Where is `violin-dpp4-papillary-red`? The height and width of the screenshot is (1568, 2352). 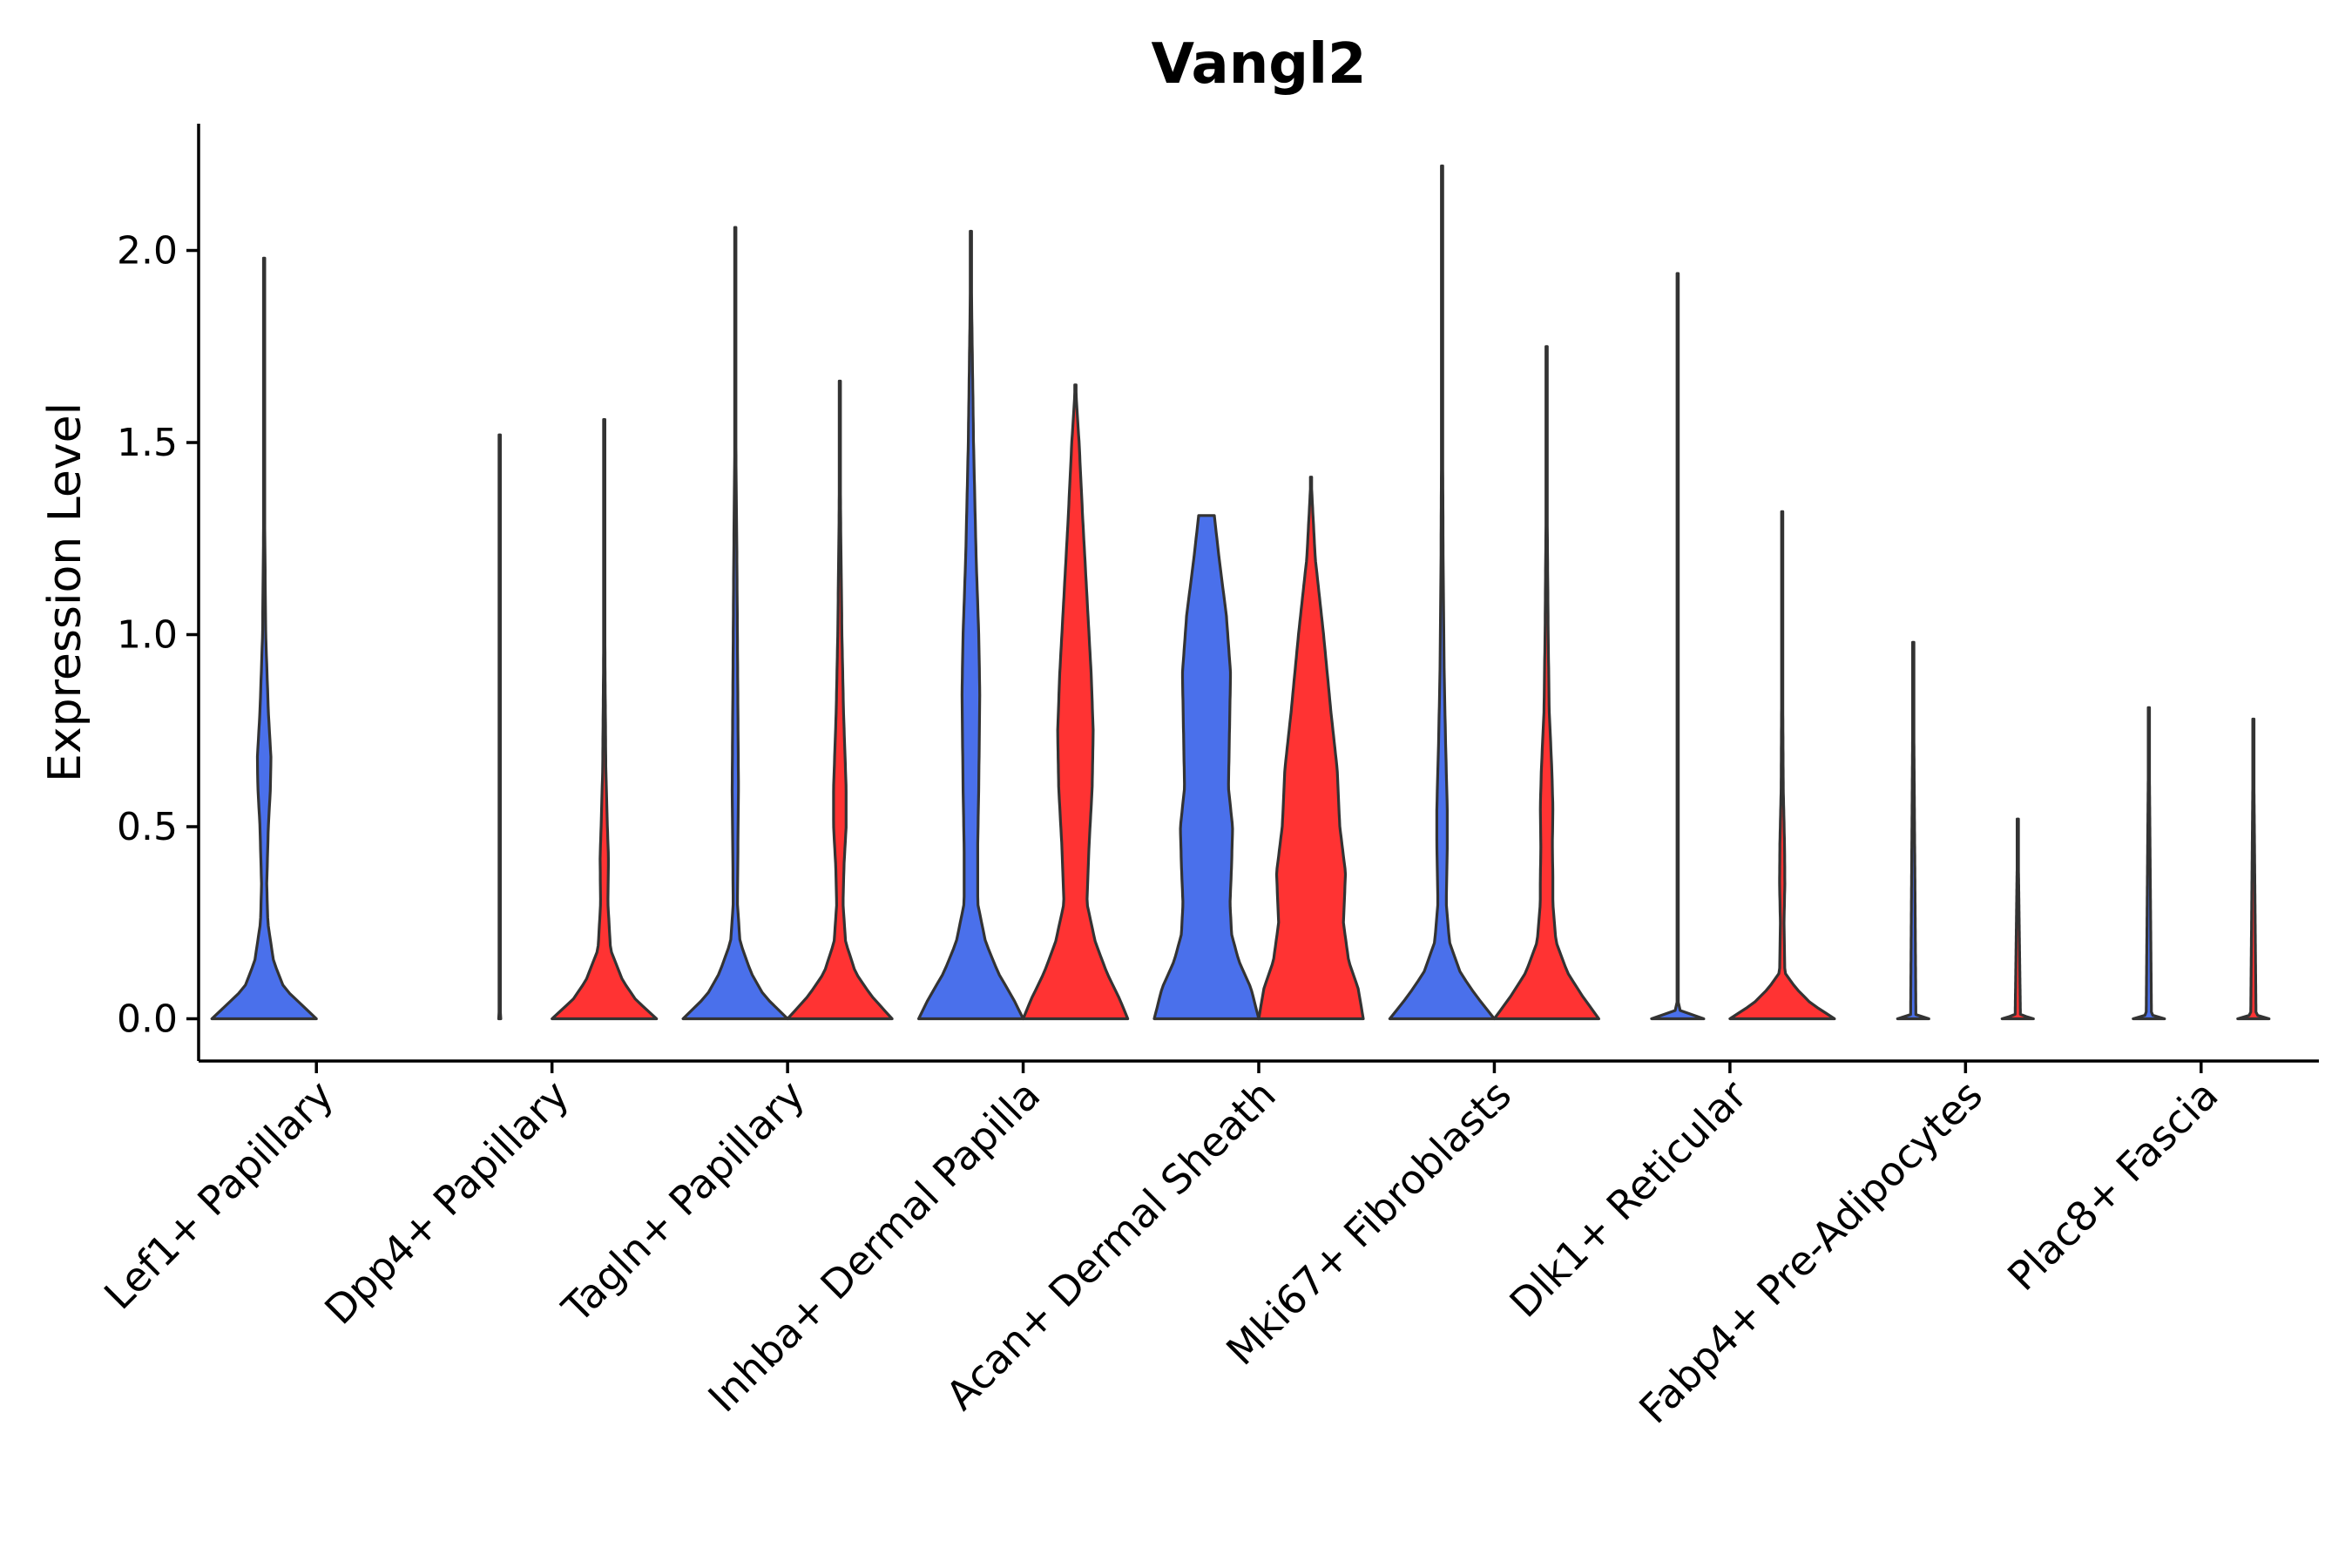
violin-dpp4-papillary-red is located at coordinates (605, 719).